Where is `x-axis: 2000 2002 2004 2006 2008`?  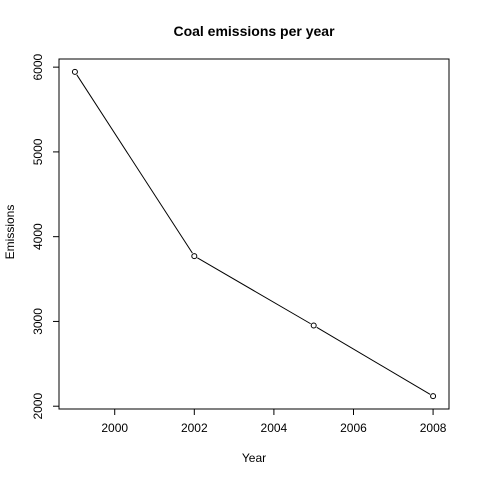
x-axis: 2000 2002 2004 2006 2008 is located at coordinates (274, 421).